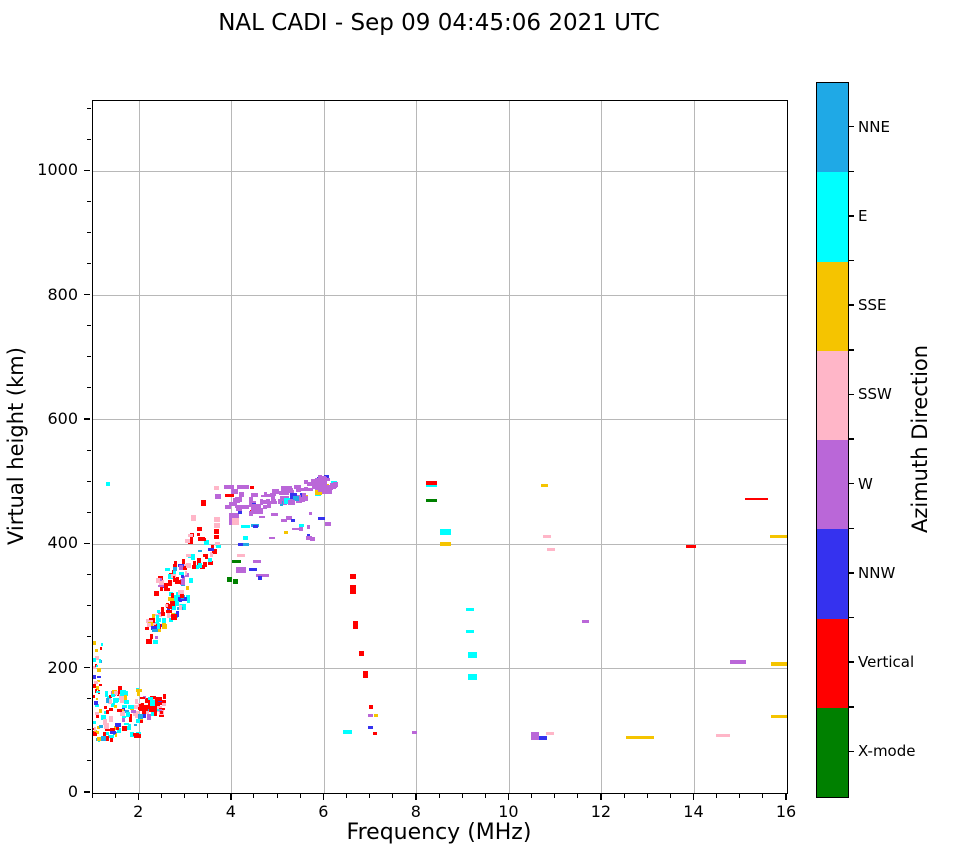  Describe the element at coordinates (832, 217) in the screenshot. I see `colorbar-segment-E` at that location.